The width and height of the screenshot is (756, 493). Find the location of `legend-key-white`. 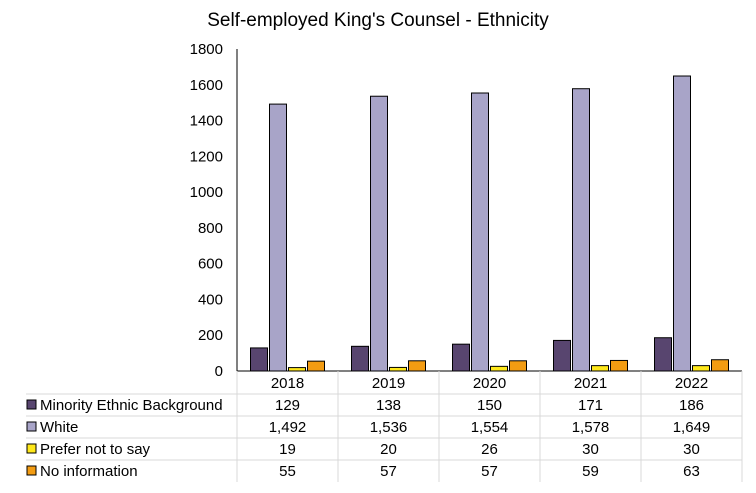

legend-key-white is located at coordinates (31, 426).